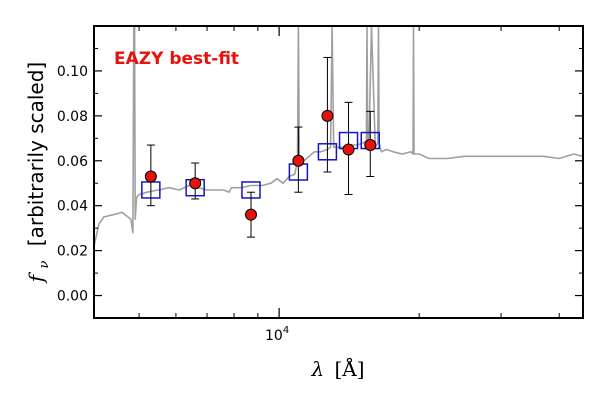 This screenshot has height=400, width=600. What do you see at coordinates (317, 369) in the screenshot?
I see `x-axis-symbol: λ` at bounding box center [317, 369].